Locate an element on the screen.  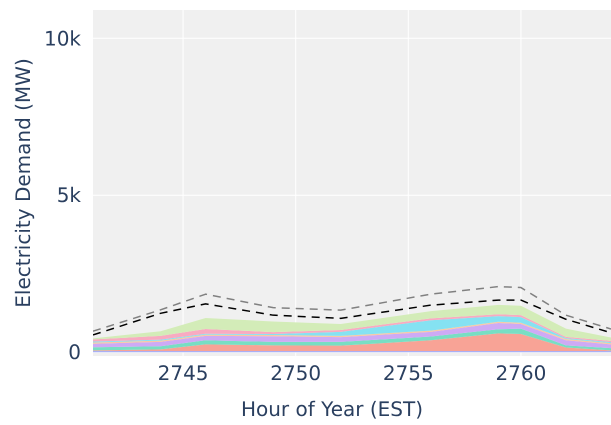
x-tick-label: 2755 is located at coordinates (408, 373).